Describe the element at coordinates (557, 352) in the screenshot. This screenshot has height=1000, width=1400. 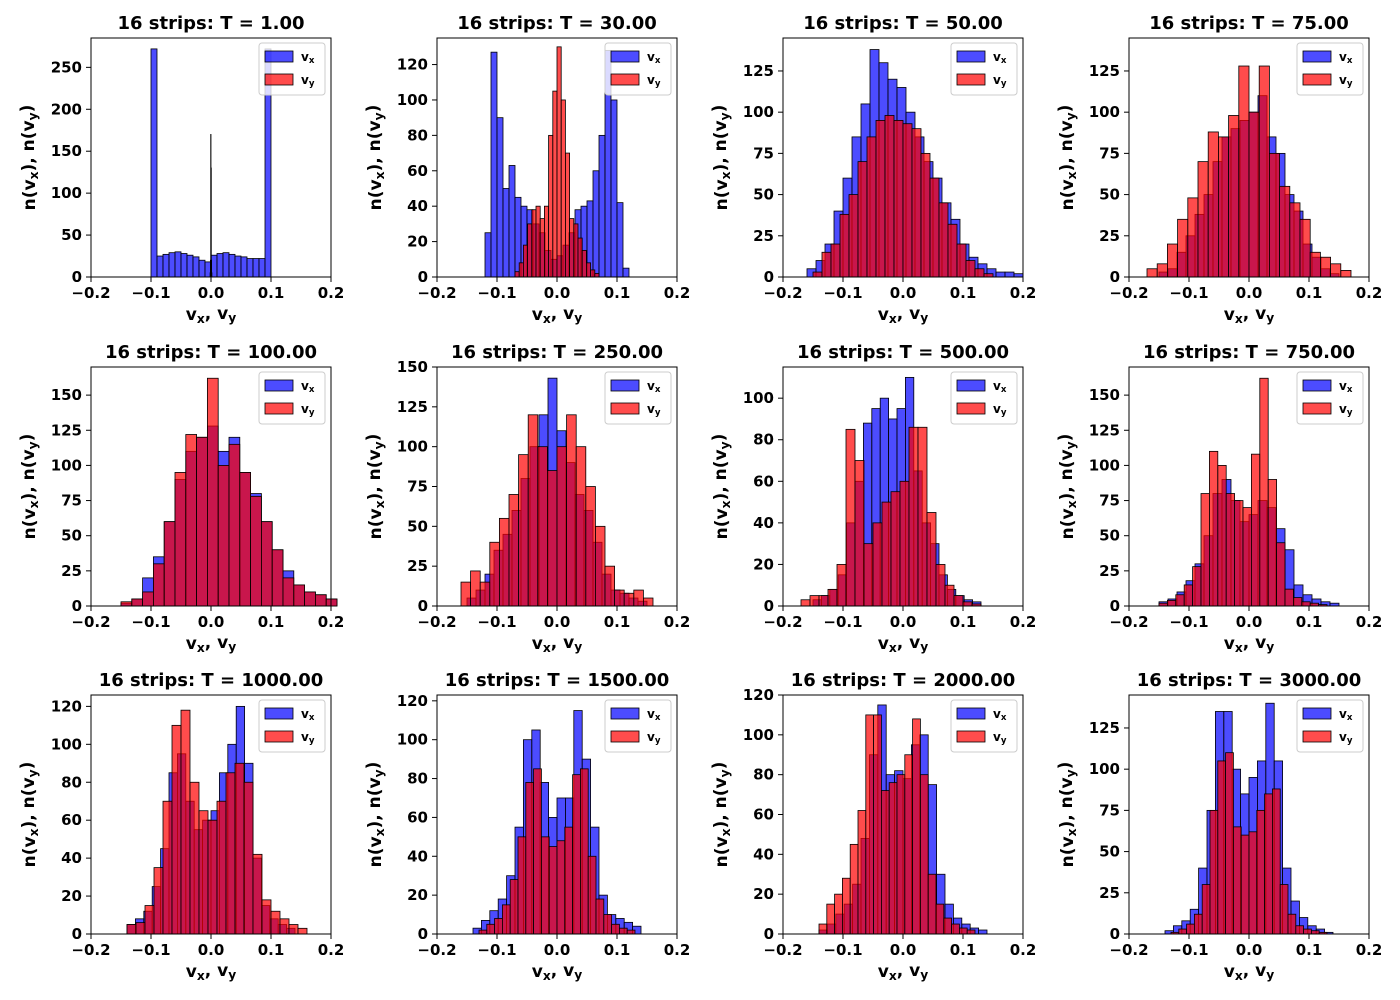
I see `subplot-title: 16 strips: T = 250.00` at that location.